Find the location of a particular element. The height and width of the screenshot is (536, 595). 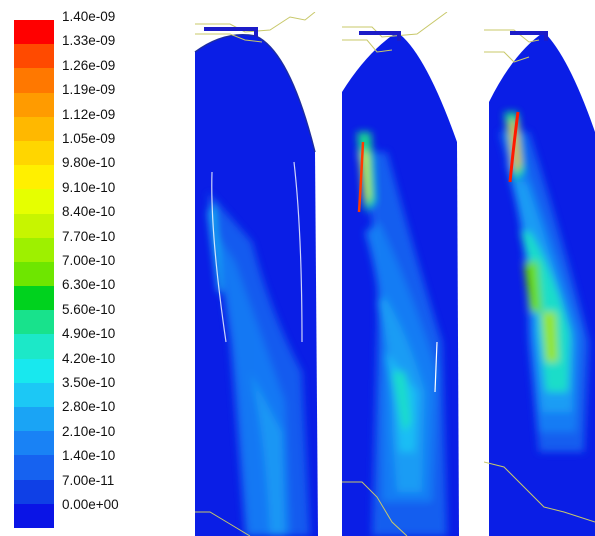

colorbar-tick-label: 4.90e-10 is located at coordinates (89, 334).